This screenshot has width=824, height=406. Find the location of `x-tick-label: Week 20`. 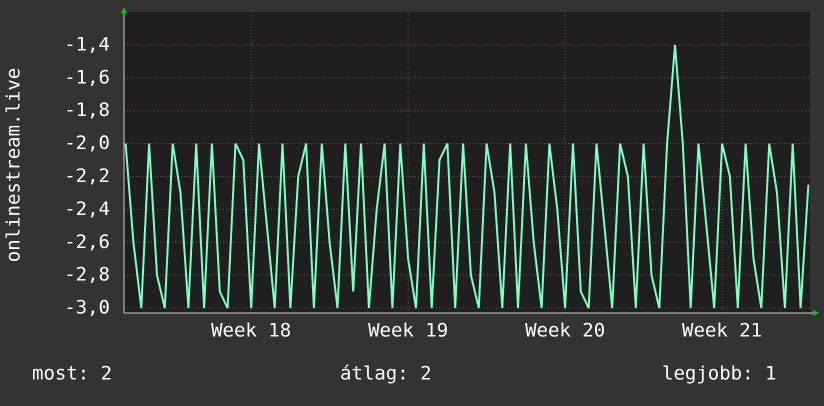

x-tick-label: Week 20 is located at coordinates (565, 331).